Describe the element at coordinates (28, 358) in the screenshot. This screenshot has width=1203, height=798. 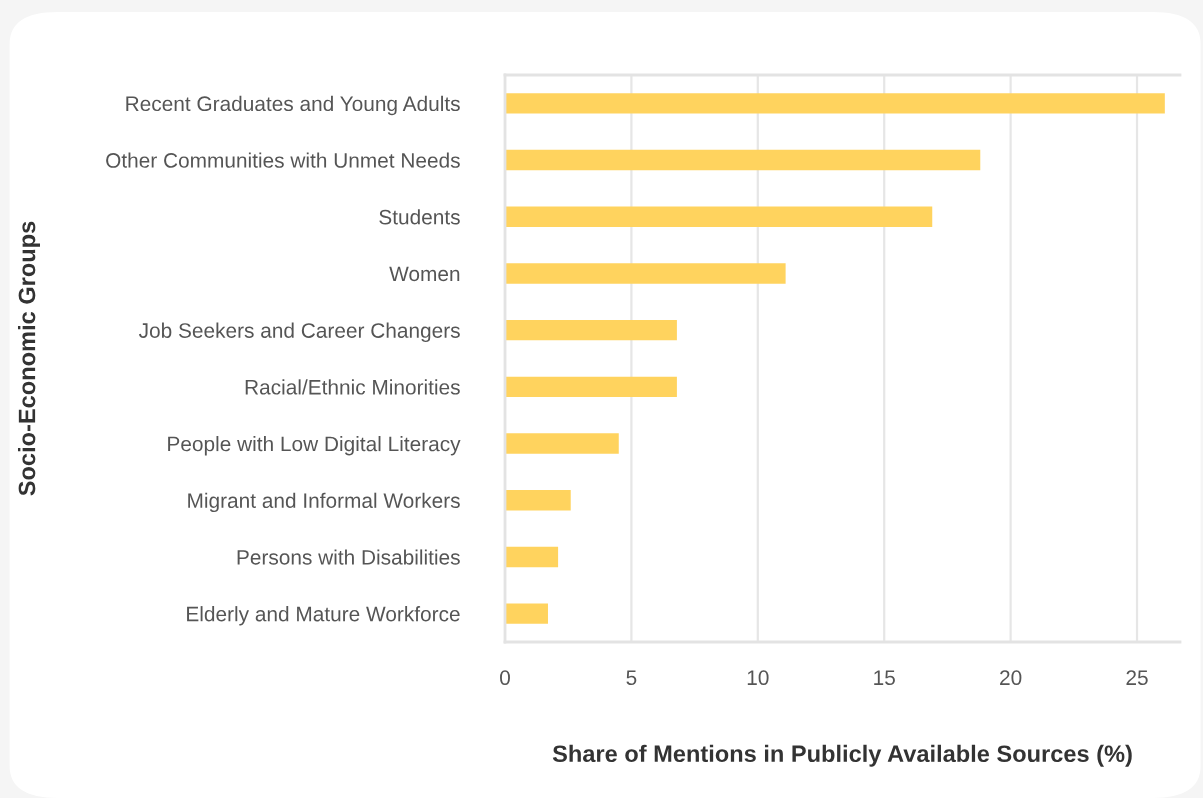
I see `y-axis-title: Socio-Economic Groups` at that location.